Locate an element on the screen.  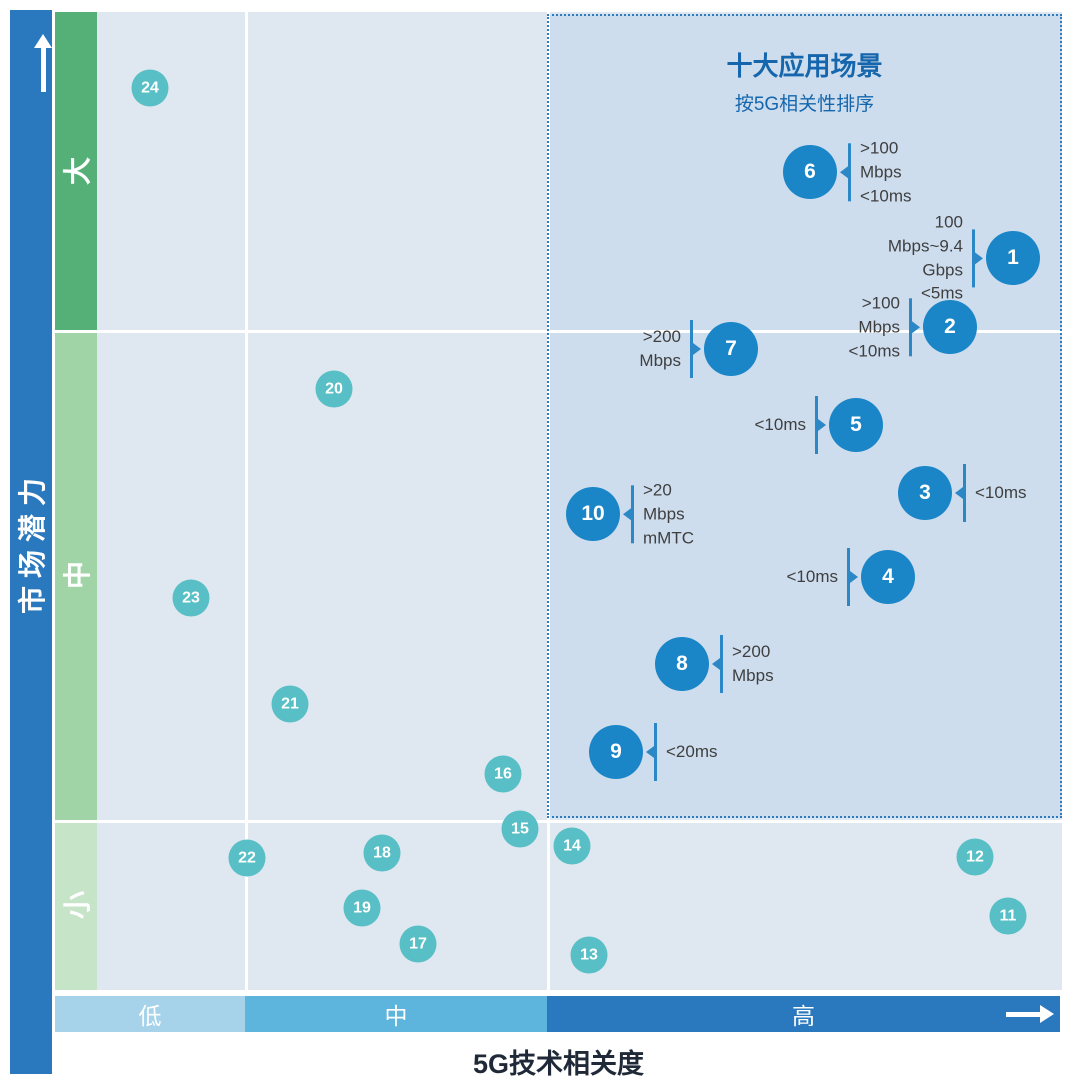
scenario-bubble-12: 12 is located at coordinates (975, 857).